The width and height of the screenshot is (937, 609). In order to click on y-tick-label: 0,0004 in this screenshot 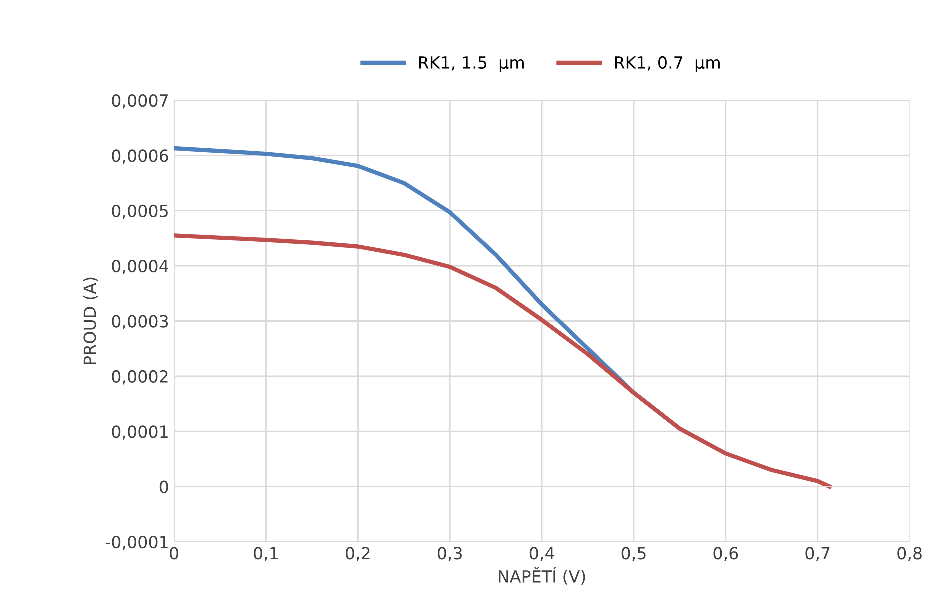, I will do `click(140, 267)`.